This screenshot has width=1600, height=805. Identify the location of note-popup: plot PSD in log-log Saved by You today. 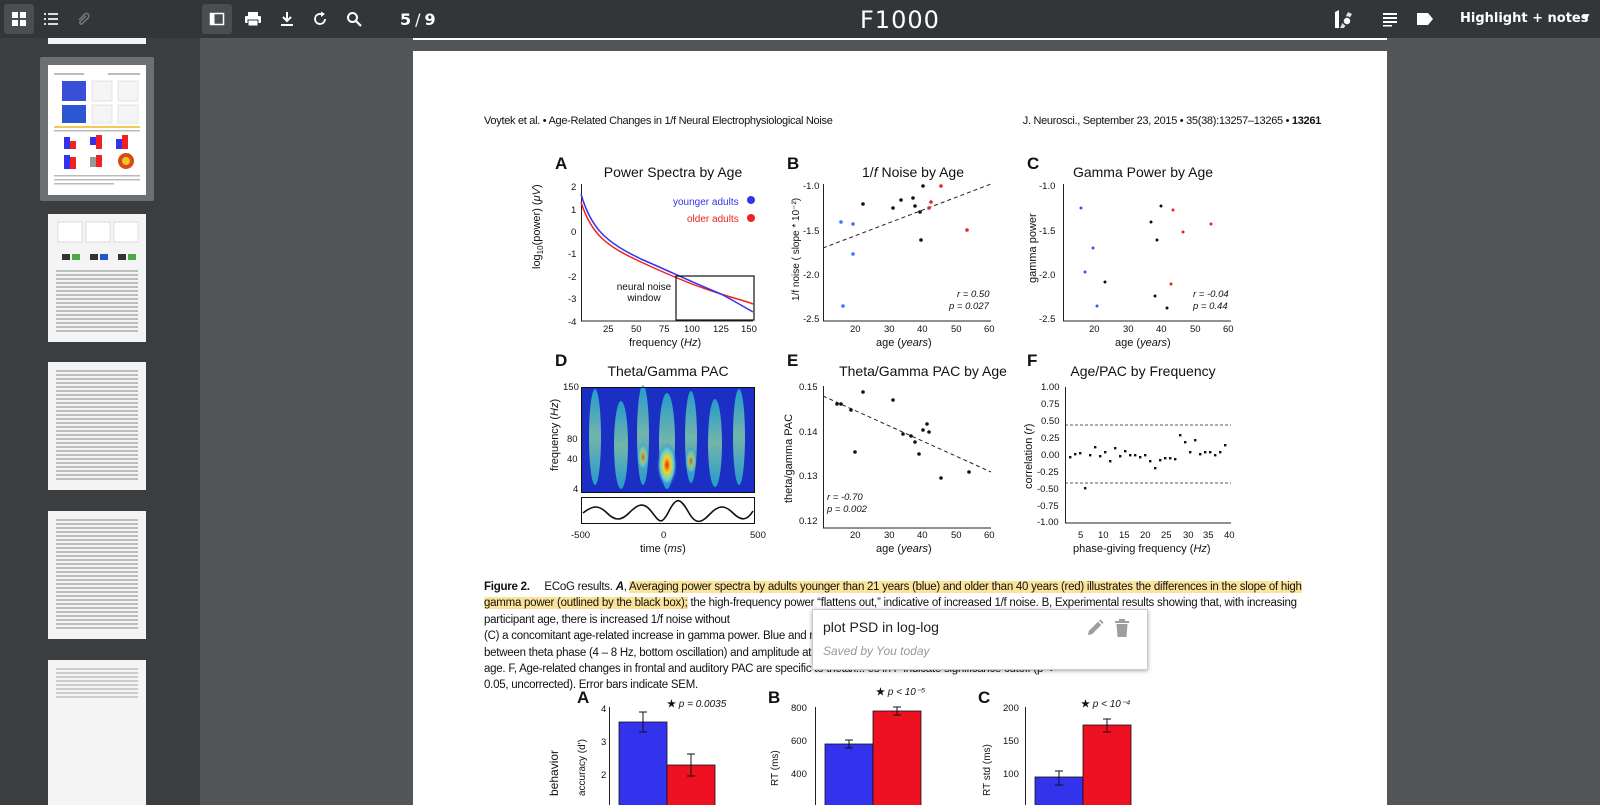
(980, 639).